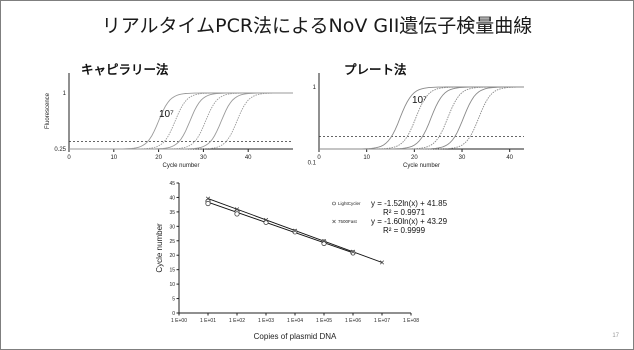 The image size is (634, 350). I want to click on x-tick-label: 1 E+01, so click(208, 321).